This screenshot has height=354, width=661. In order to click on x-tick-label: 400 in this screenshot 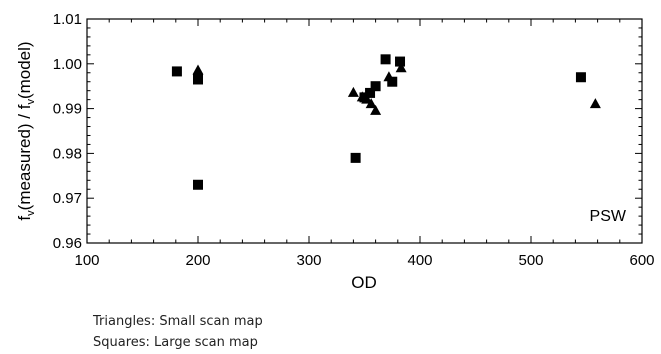, I will do `click(419, 260)`.